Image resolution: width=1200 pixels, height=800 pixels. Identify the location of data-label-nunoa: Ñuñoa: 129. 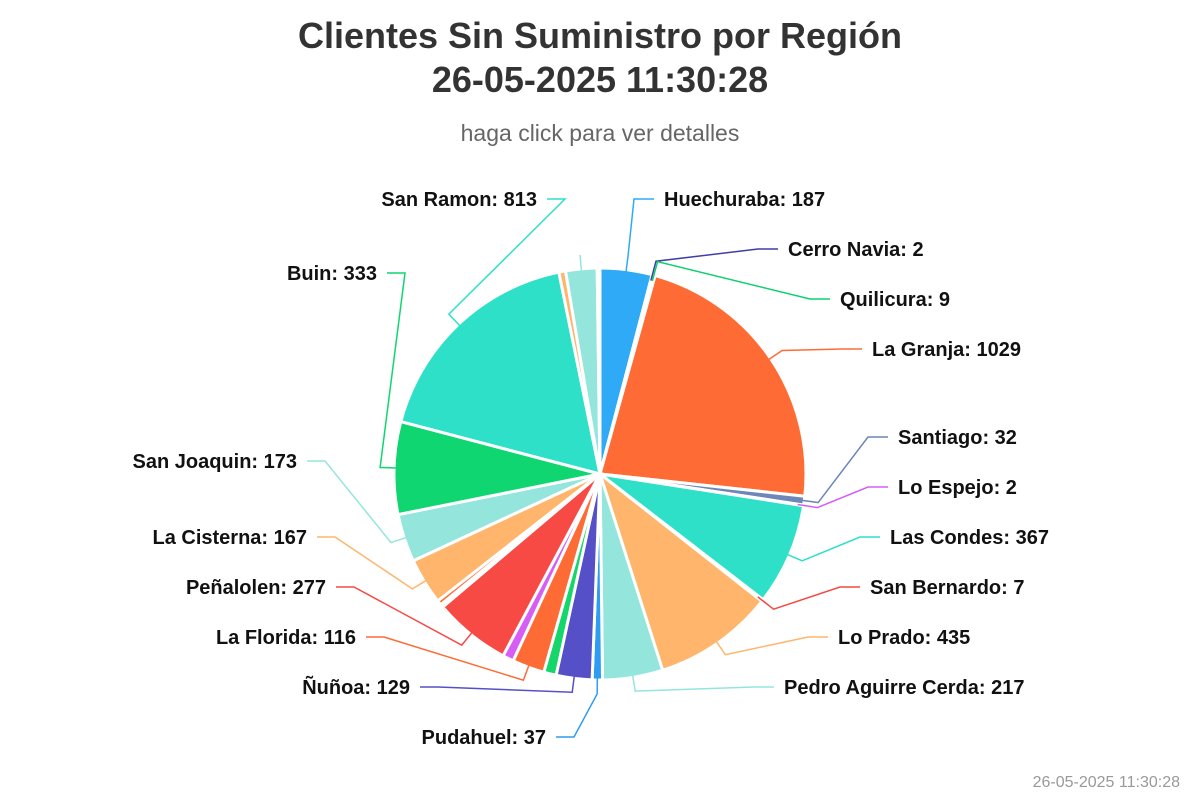
(356, 687).